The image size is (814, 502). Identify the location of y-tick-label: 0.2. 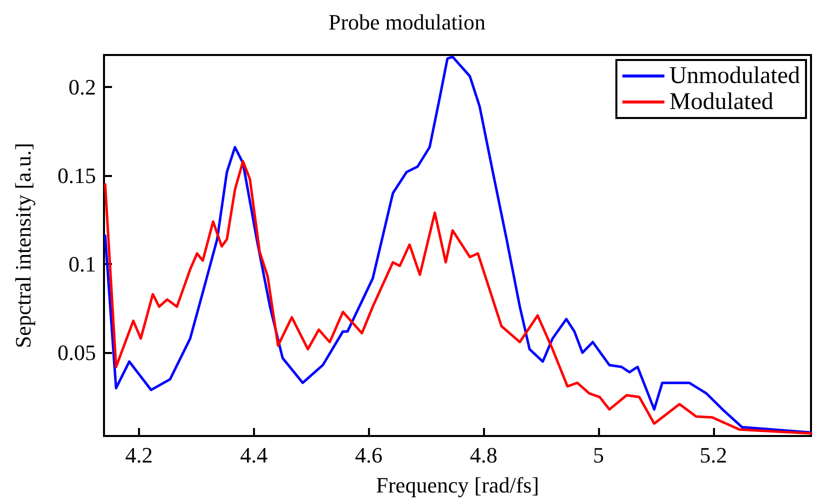
(82, 87).